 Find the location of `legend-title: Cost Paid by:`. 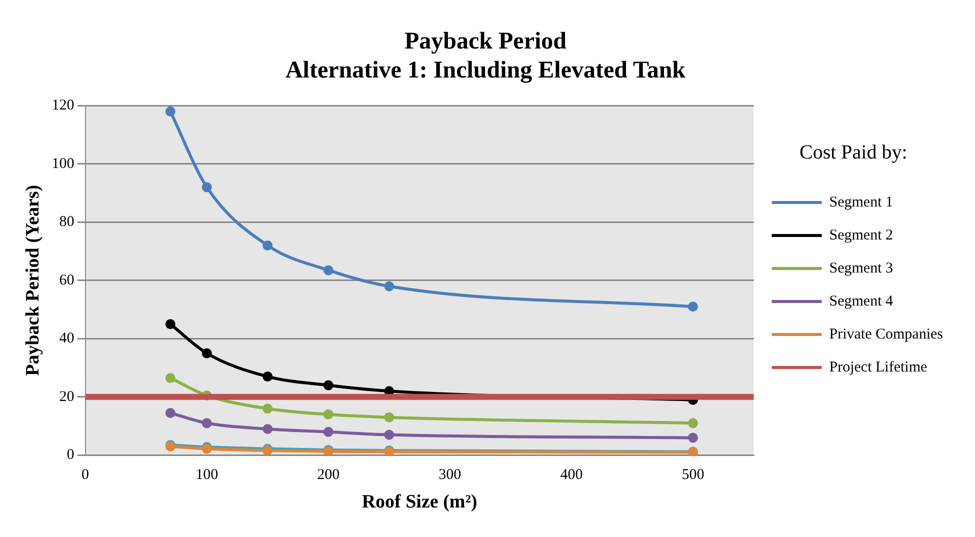

legend-title: Cost Paid by: is located at coordinates (853, 152).